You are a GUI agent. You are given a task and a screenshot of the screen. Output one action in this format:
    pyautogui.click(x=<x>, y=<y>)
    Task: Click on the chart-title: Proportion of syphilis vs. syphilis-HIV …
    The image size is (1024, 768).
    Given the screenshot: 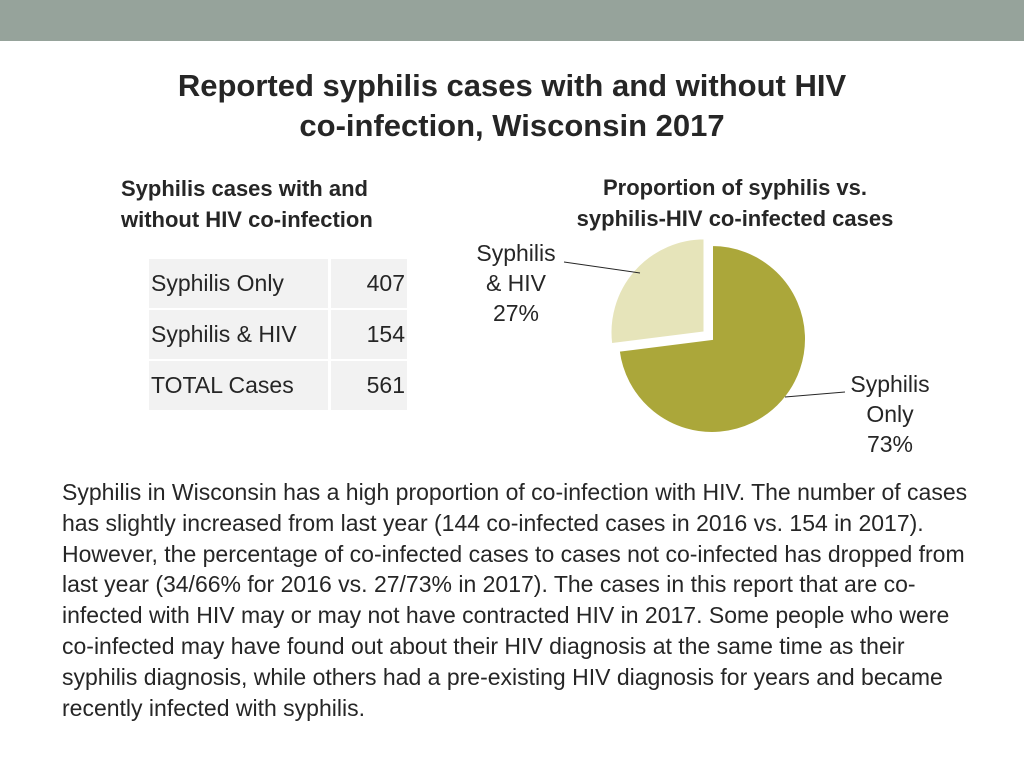 What is the action you would take?
    pyautogui.click(x=735, y=203)
    